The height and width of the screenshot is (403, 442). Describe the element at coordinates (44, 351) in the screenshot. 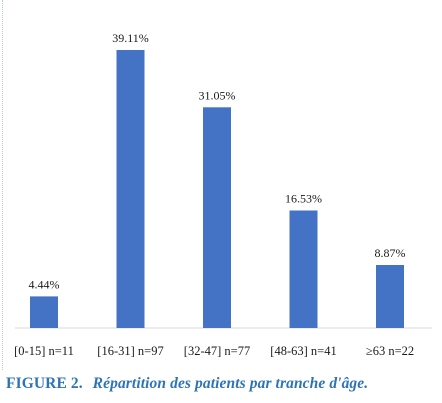

I see `category-label-0: [0-15] n=11` at that location.